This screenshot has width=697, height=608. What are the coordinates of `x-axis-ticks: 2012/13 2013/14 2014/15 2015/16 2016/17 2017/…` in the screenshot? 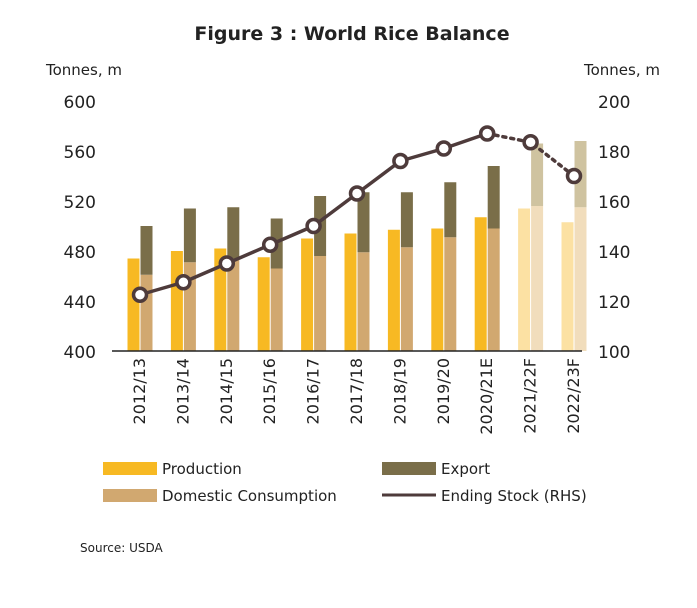 It's located at (356, 396).